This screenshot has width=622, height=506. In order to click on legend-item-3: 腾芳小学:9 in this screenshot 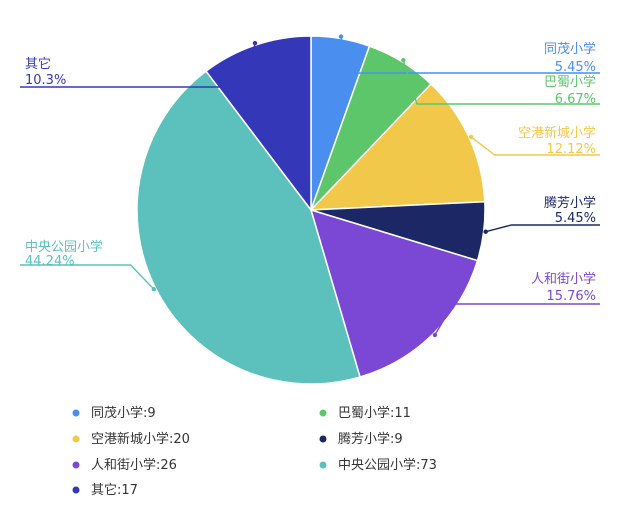, I will do `click(361, 439)`.